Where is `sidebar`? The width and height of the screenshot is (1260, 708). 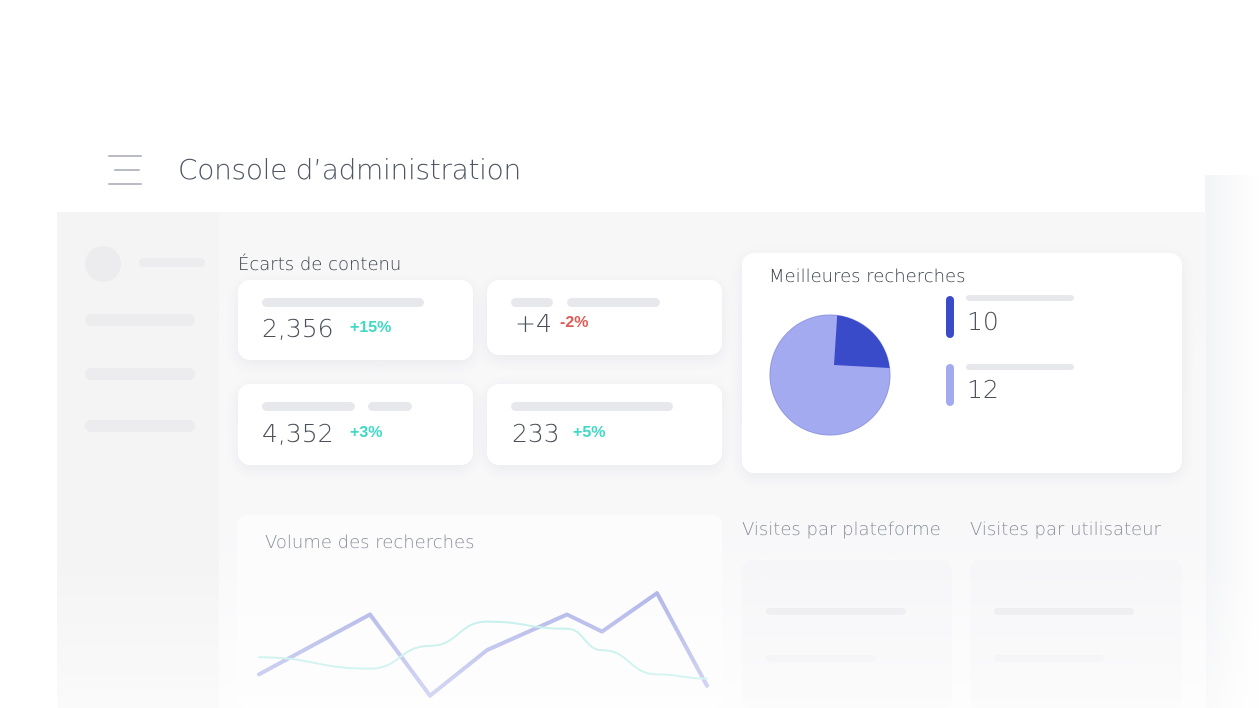 sidebar is located at coordinates (138, 460).